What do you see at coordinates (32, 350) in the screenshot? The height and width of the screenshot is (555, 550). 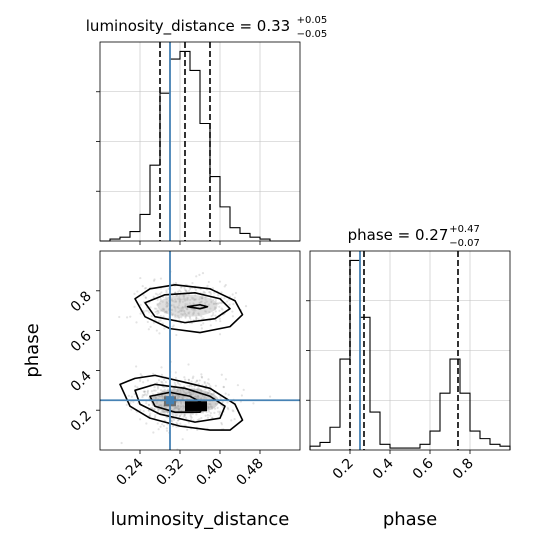 I see `ylabel-phase: phase` at bounding box center [32, 350].